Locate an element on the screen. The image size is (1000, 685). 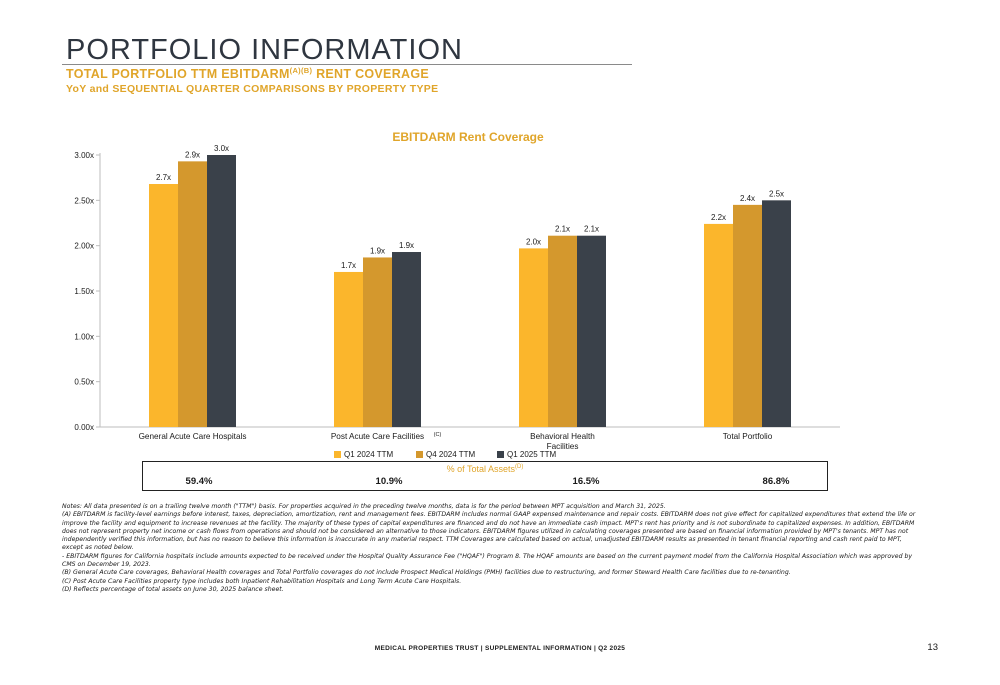
subtitle-main: TOTAL PORTFOLIO TTM EBITDARM is located at coordinates (178, 74).